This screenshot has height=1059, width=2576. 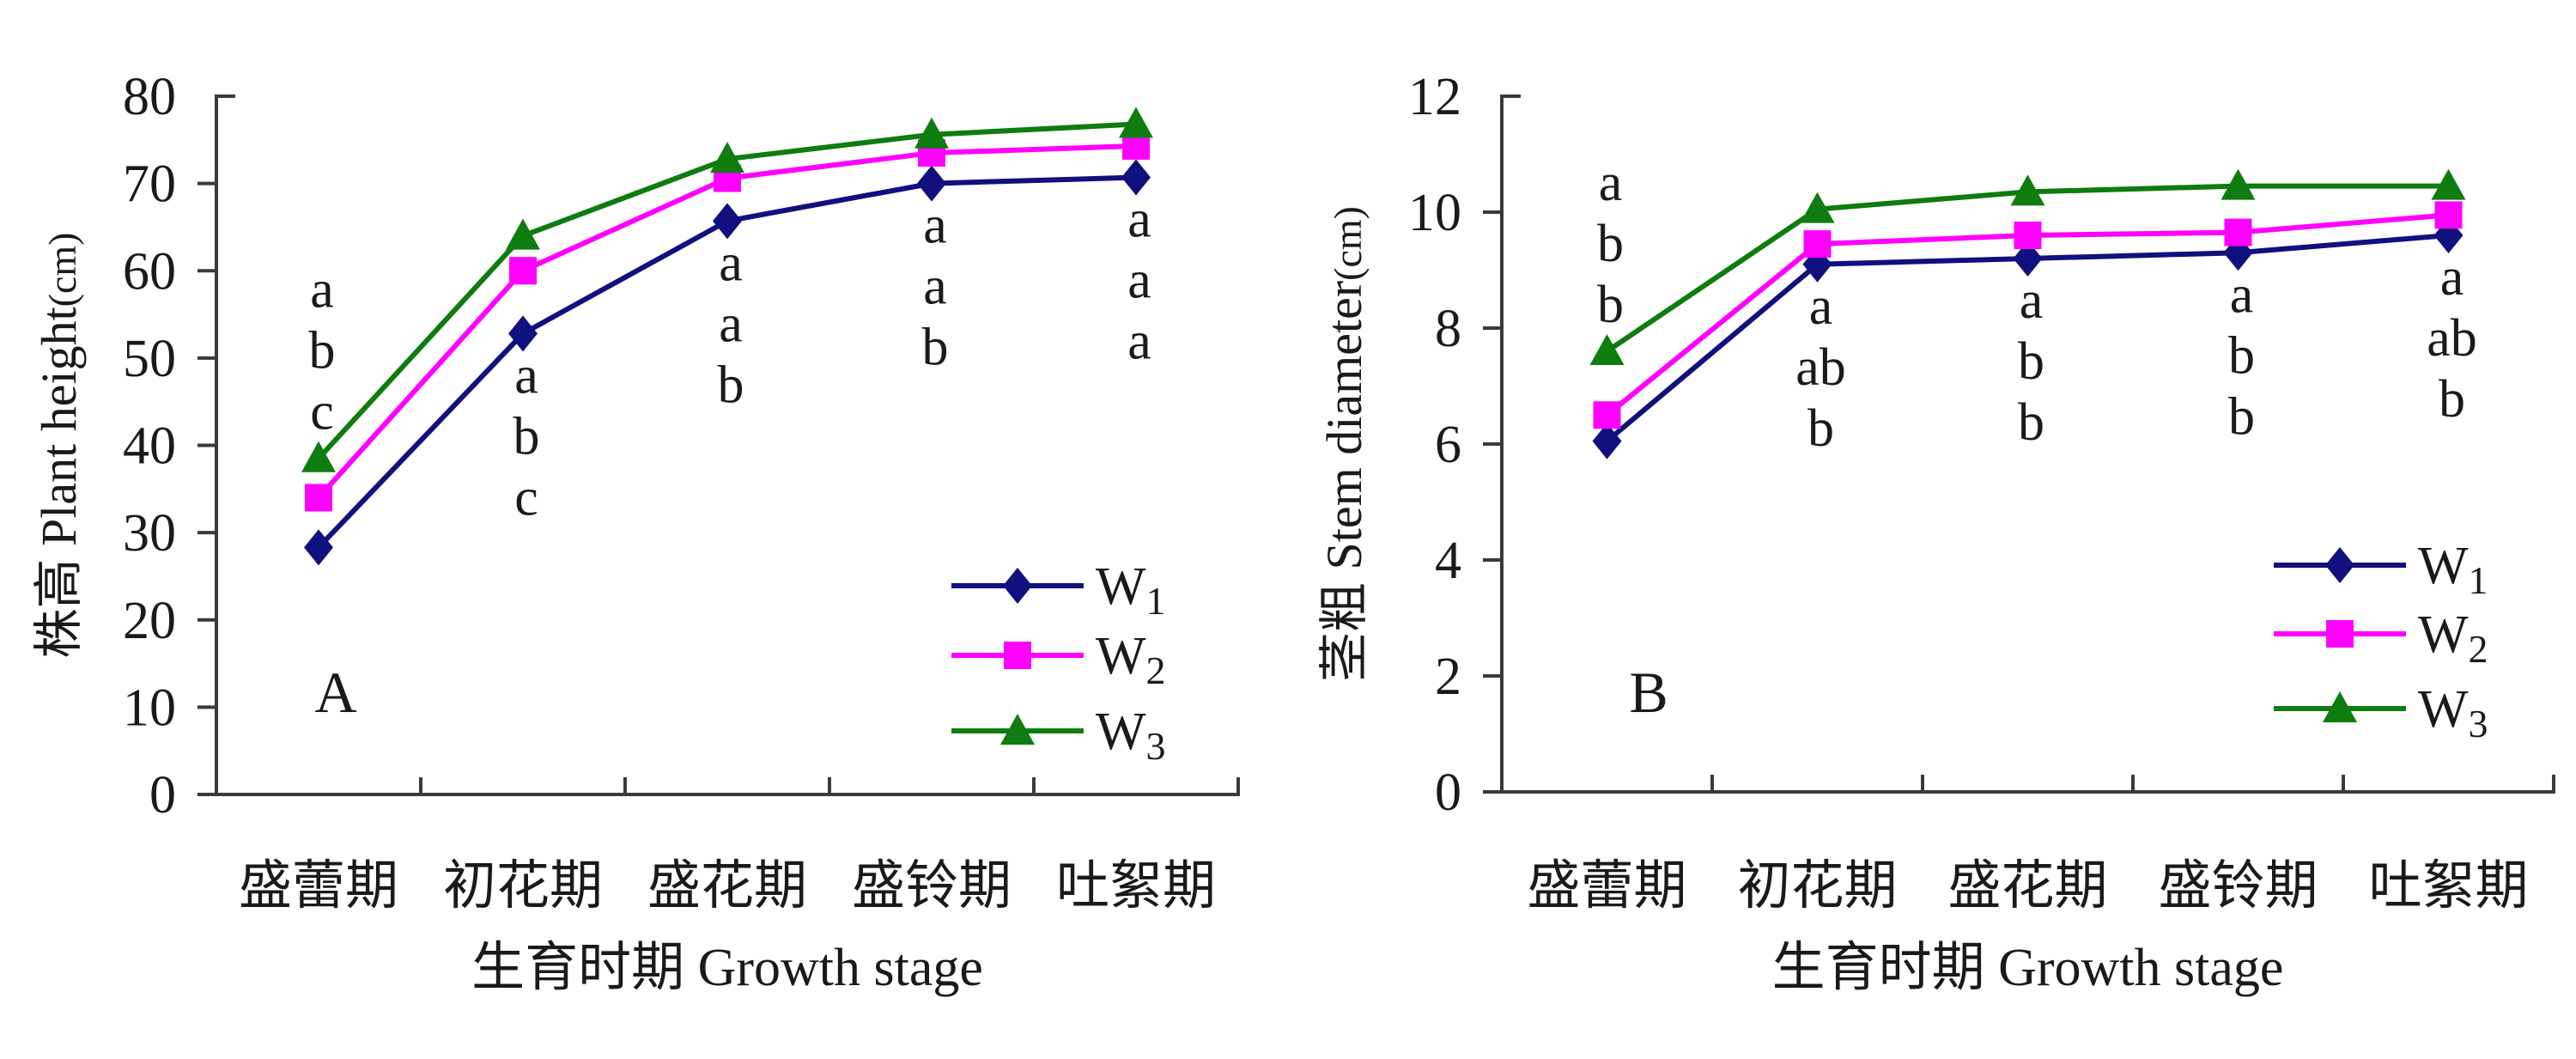 I want to click on x-axis-title: 生育时期 Growth stage, so click(x=2028, y=968).